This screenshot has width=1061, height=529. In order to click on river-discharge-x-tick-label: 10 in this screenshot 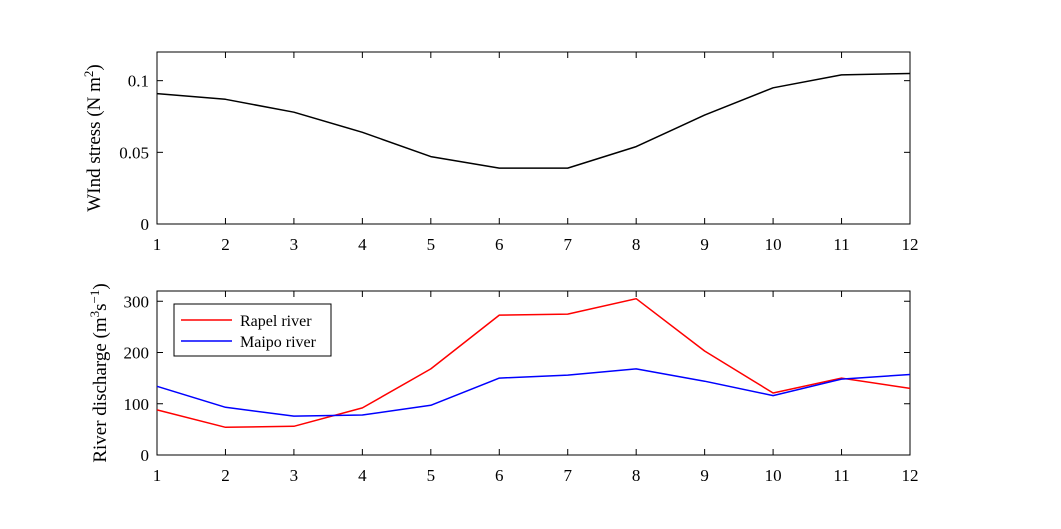, I will do `click(773, 475)`.